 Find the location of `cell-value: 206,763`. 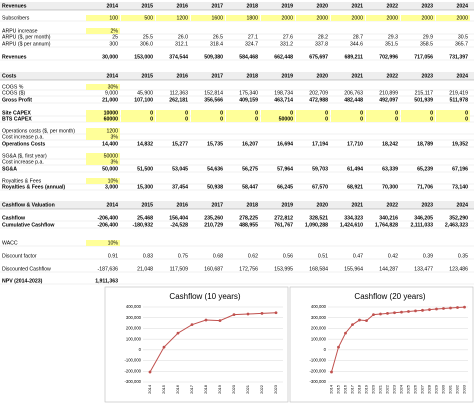

cell-value: 206,763 is located at coordinates (353, 93).